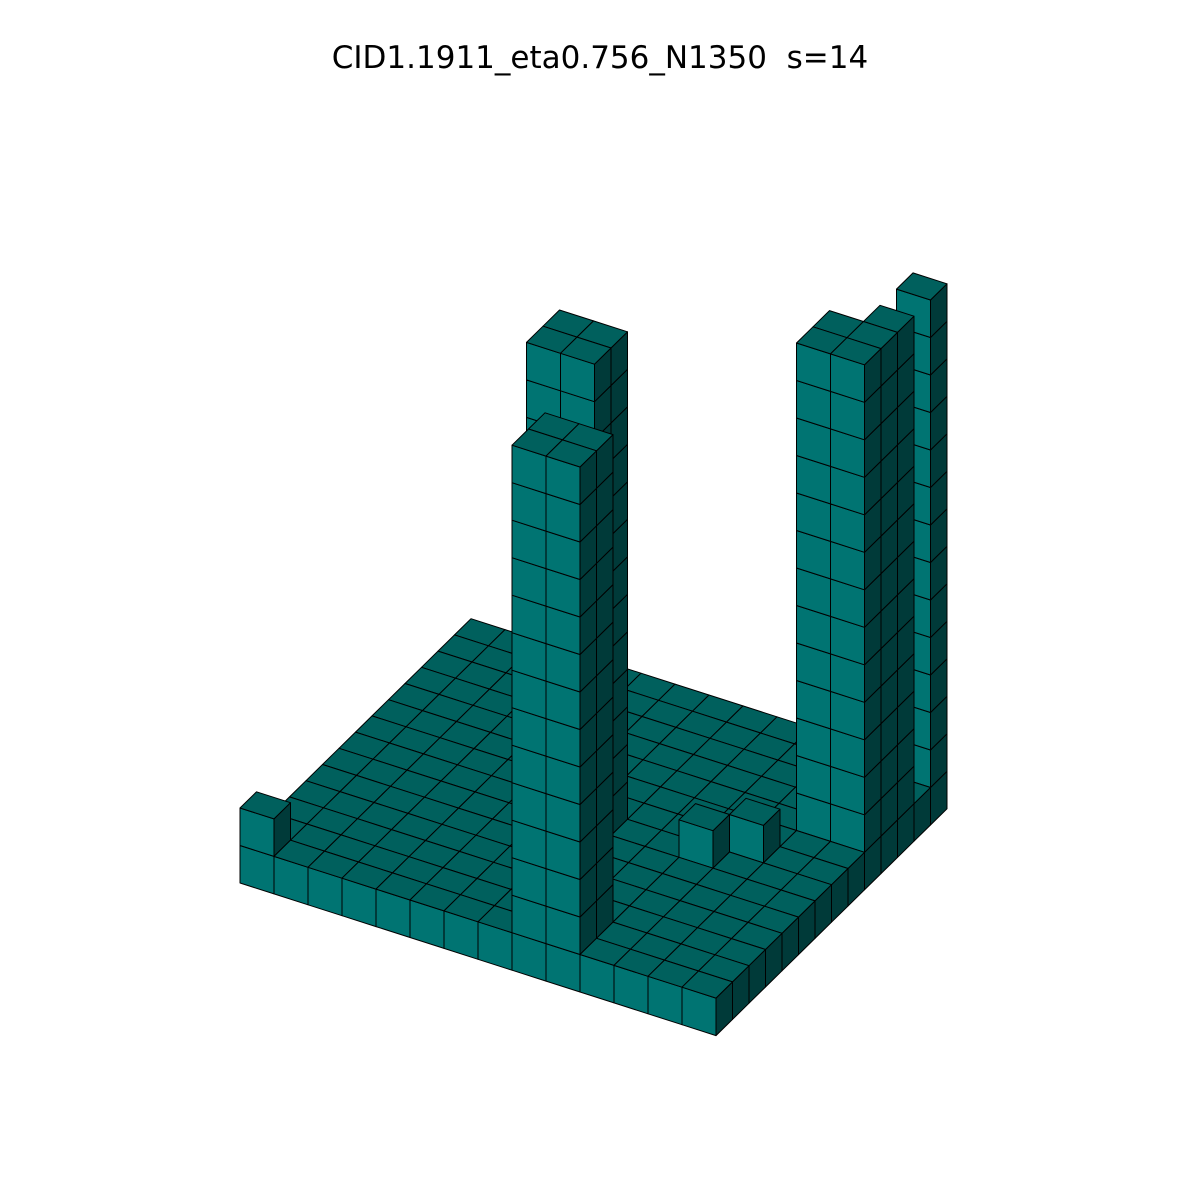 The image size is (1200, 1200). What do you see at coordinates (600, 58) in the screenshot?
I see `figure-title: CID1.1911_eta0.756_N1350 s=14` at bounding box center [600, 58].